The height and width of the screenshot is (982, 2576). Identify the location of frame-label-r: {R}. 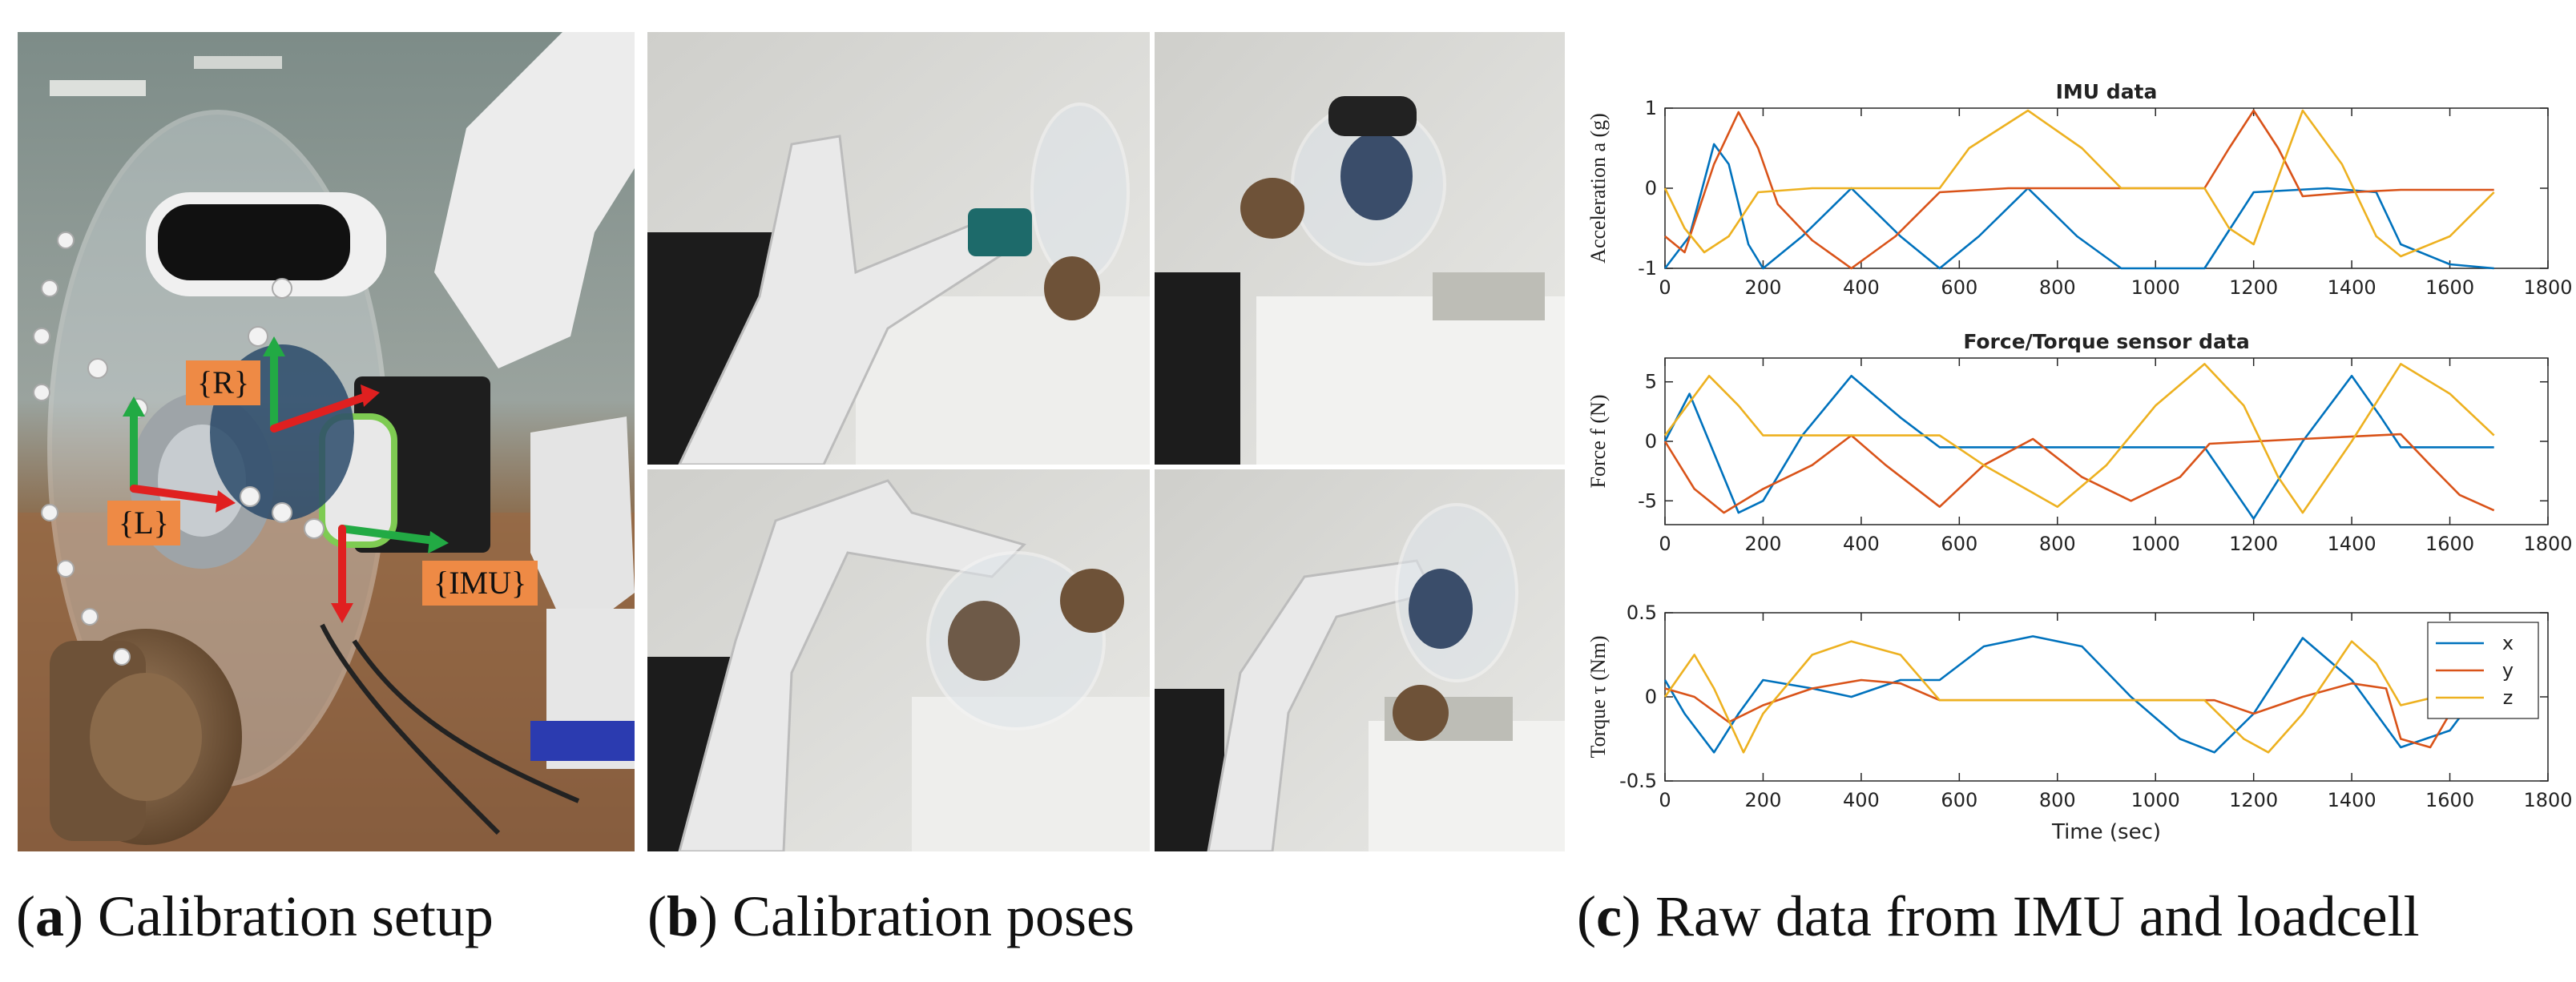
(223, 382).